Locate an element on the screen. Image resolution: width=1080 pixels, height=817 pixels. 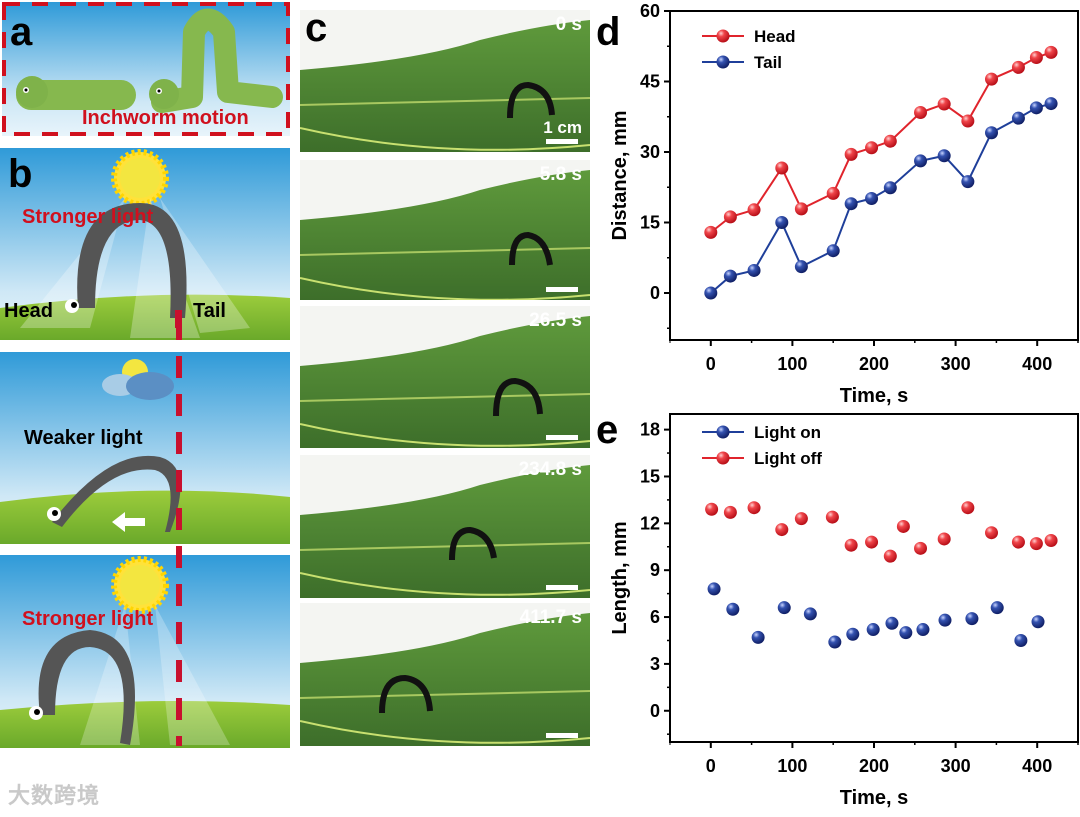
panel-label-c: c is located at coordinates (316, 28).